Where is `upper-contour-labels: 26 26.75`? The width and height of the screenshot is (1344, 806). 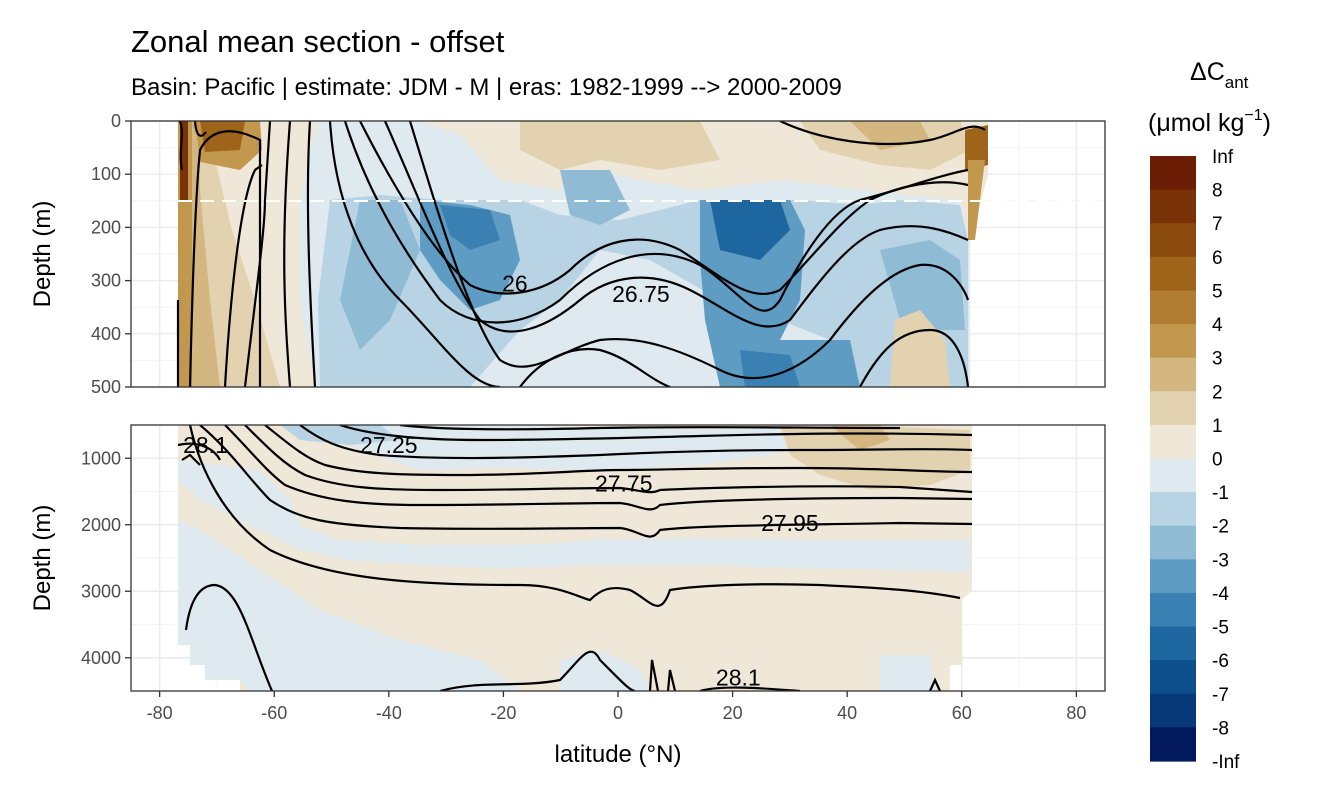 upper-contour-labels: 26 26.75 is located at coordinates (586, 288).